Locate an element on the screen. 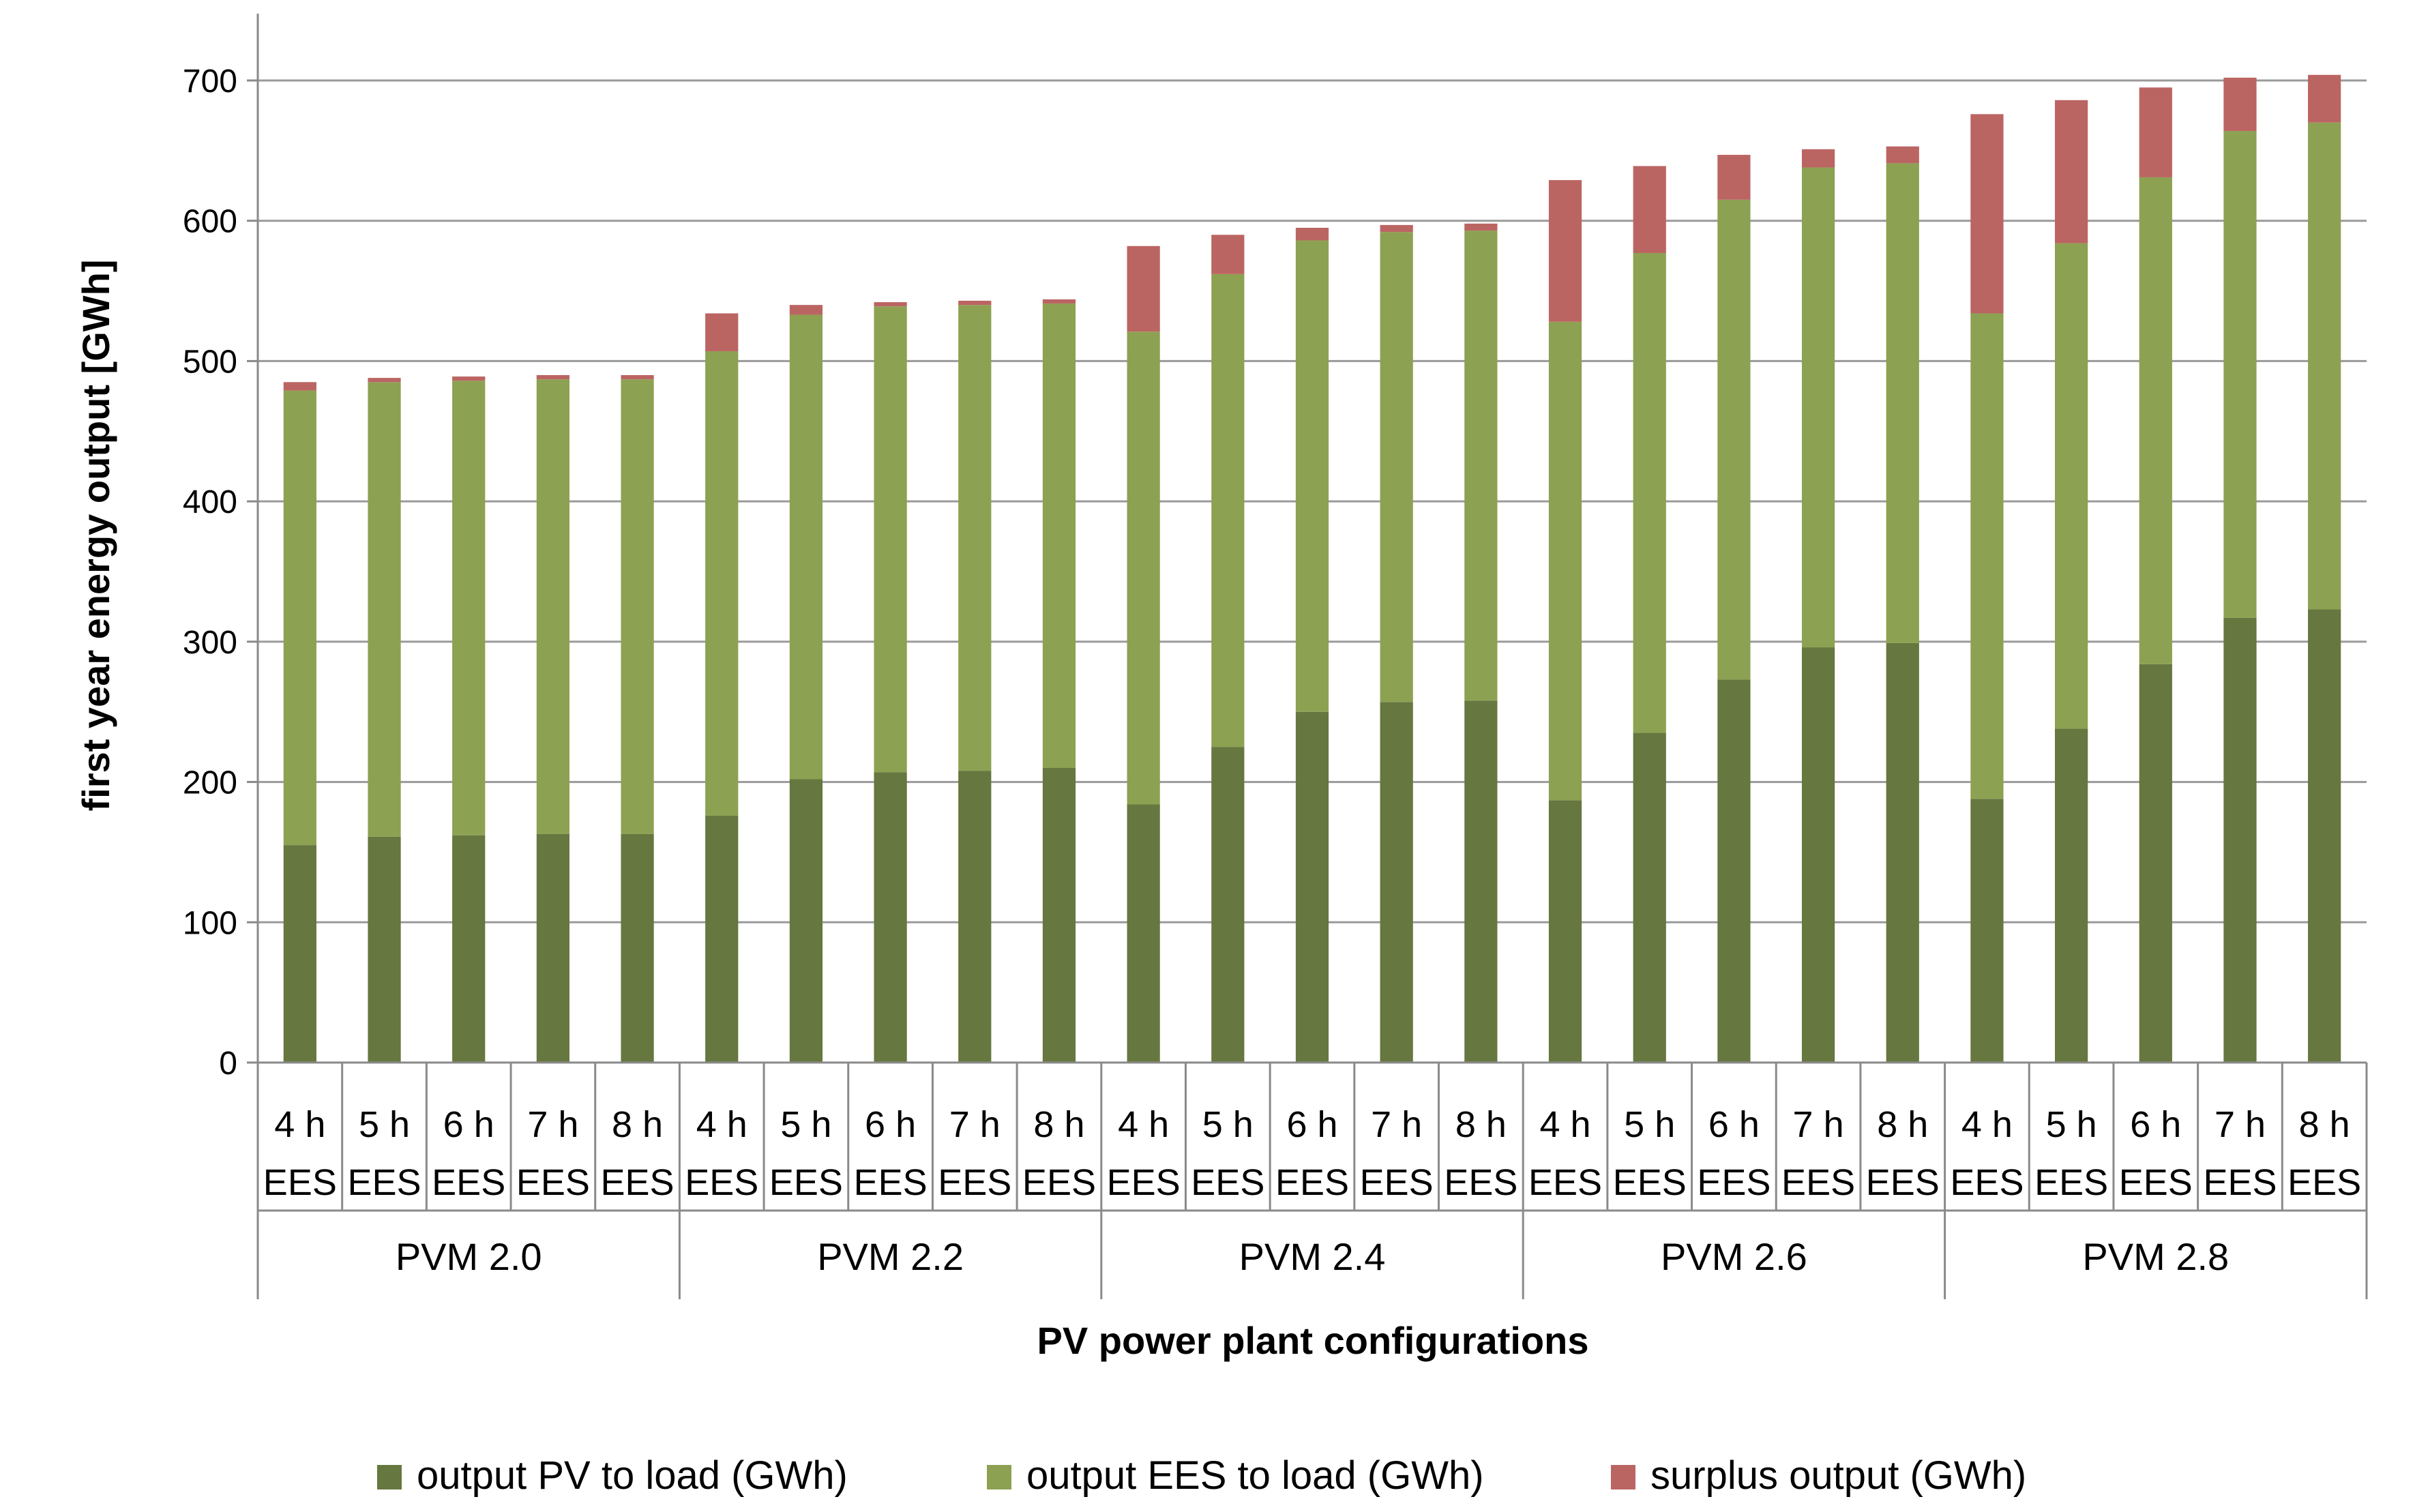  group-label: PVM 2.2 is located at coordinates (891, 1256).